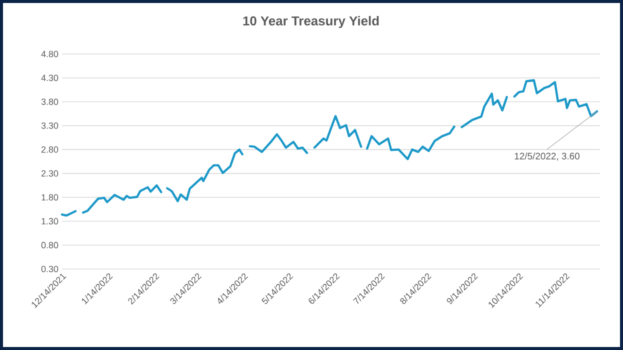  I want to click on y-tick-label: 0.80, so click(49, 245).